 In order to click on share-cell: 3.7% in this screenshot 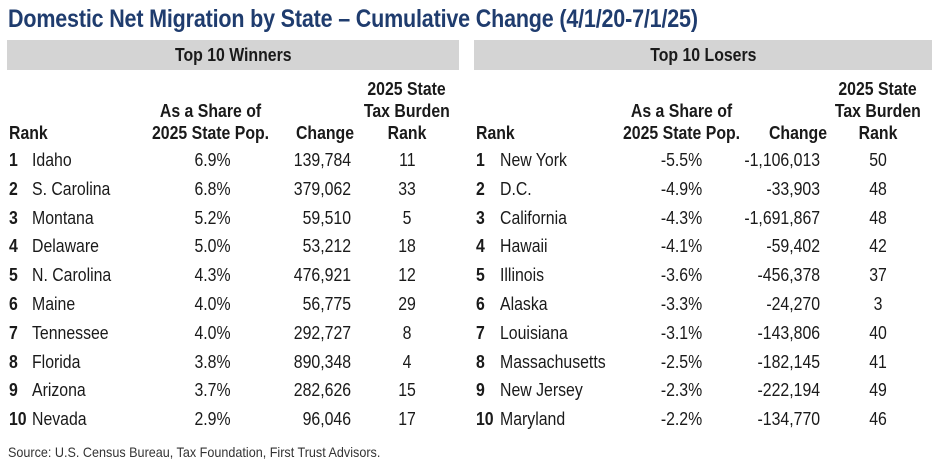, I will do `click(213, 390)`.